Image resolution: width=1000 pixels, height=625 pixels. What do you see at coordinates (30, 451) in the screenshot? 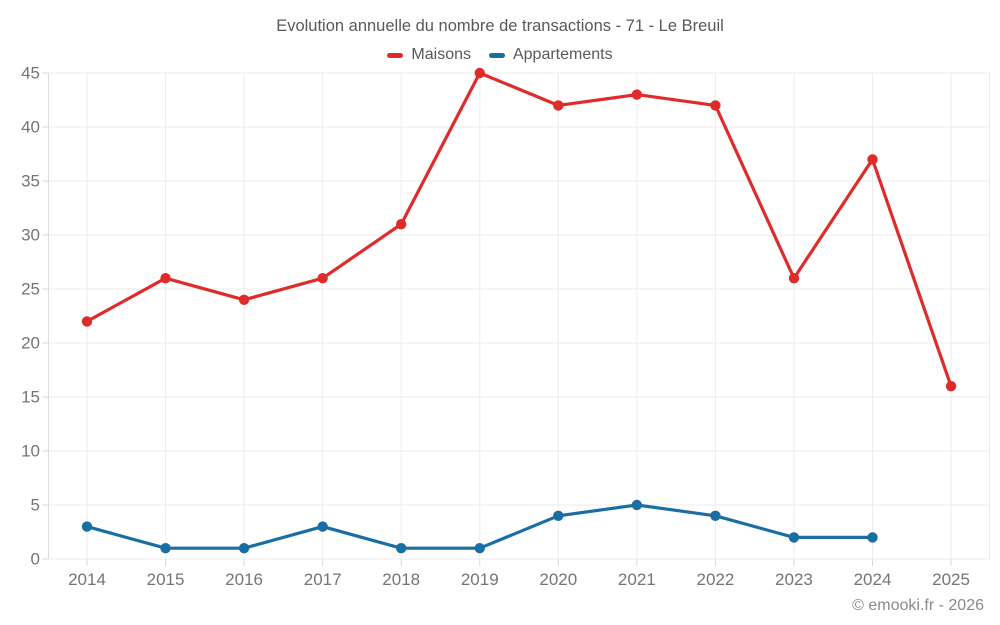
I see `y-axis-label: 10` at bounding box center [30, 451].